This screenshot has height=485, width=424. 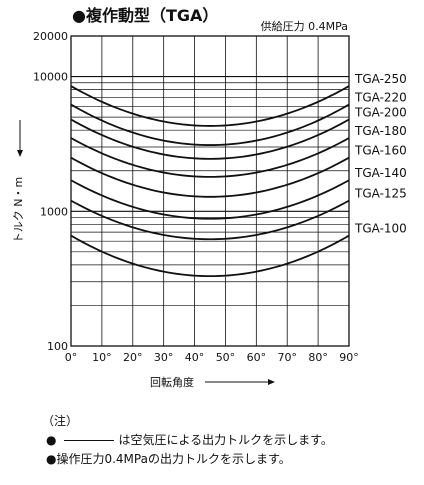 I want to click on y-tick-label: 1000, so click(x=54, y=211).